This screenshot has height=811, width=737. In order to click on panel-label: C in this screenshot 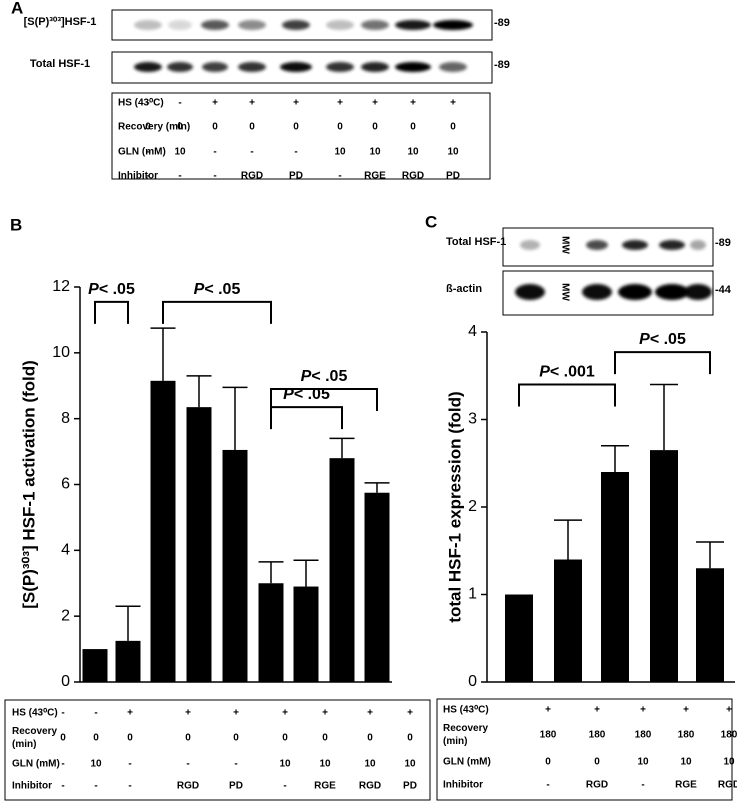, I will do `click(431, 221)`.